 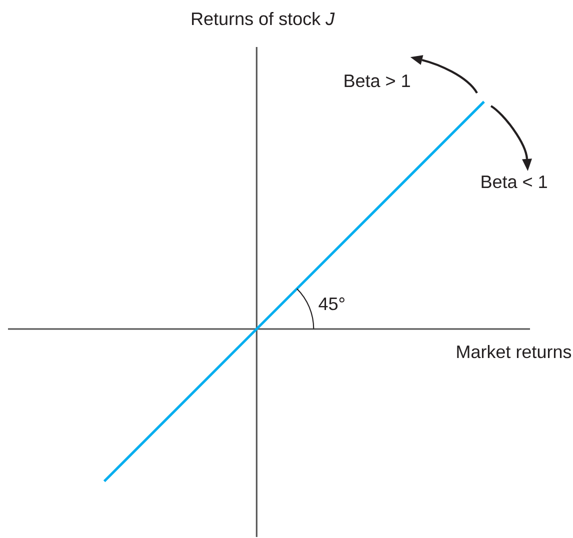 What do you see at coordinates (514, 351) in the screenshot?
I see `x-axis-title: Market returns` at bounding box center [514, 351].